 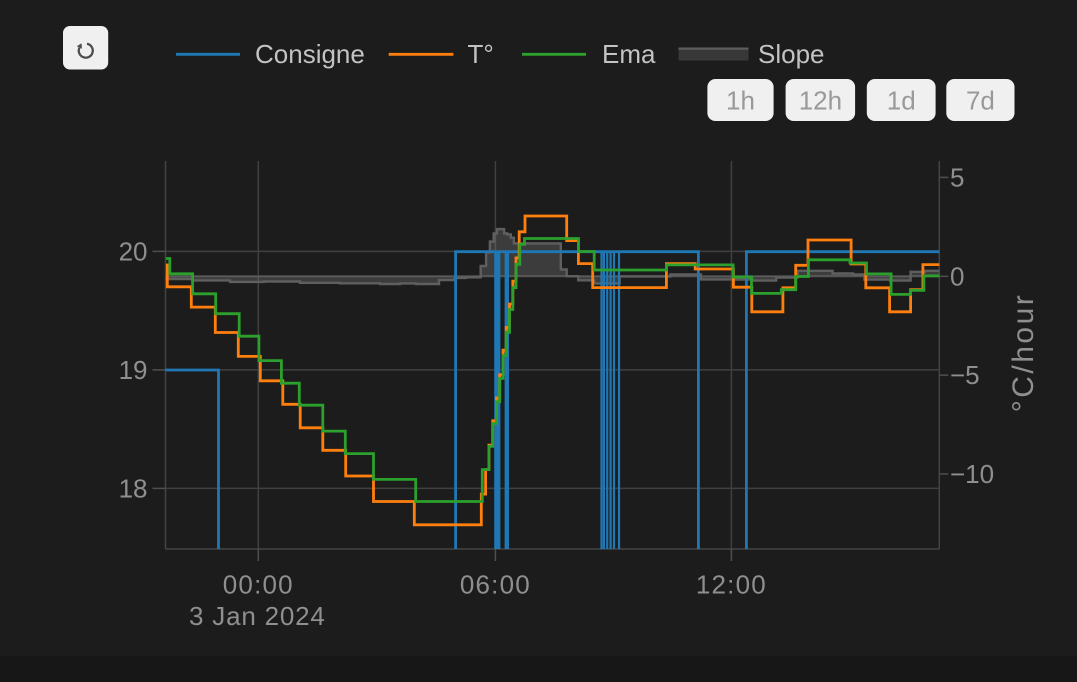 I want to click on svg-text: 3 Jan 2024, so click(x=257, y=616).